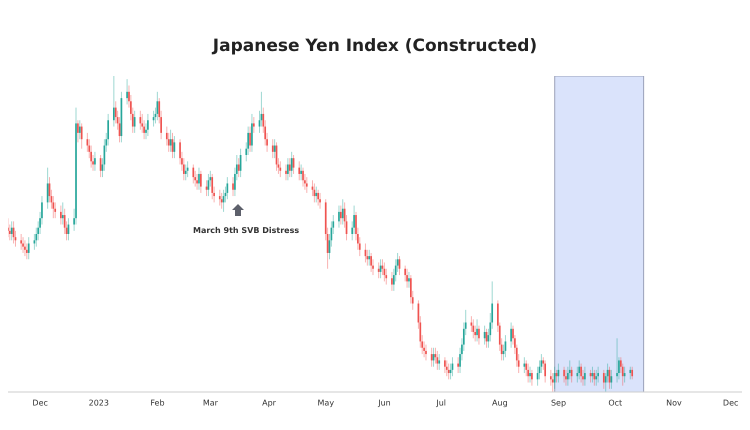 Image resolution: width=750 pixels, height=430 pixels. I want to click on chart-title: Japanese Yen Index (Constructed), so click(374, 46).